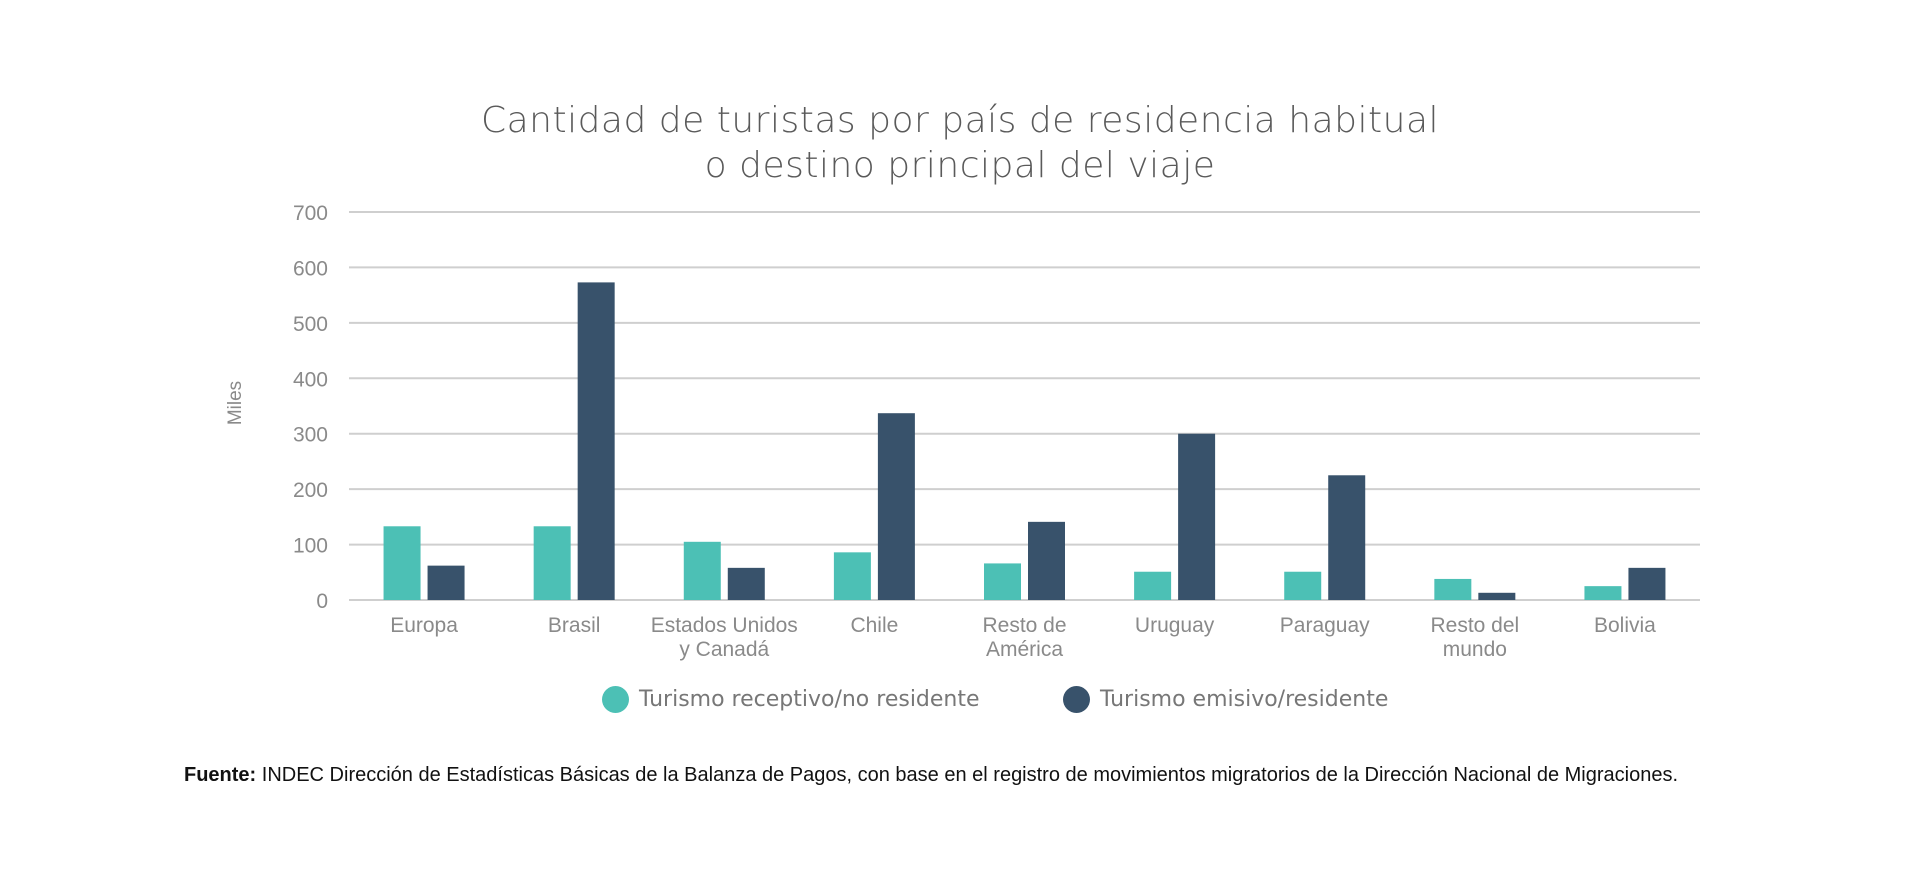 Image resolution: width=1920 pixels, height=882 pixels. I want to click on legend-item-emisivo: Turismo emisivo/residente, so click(1225, 699).